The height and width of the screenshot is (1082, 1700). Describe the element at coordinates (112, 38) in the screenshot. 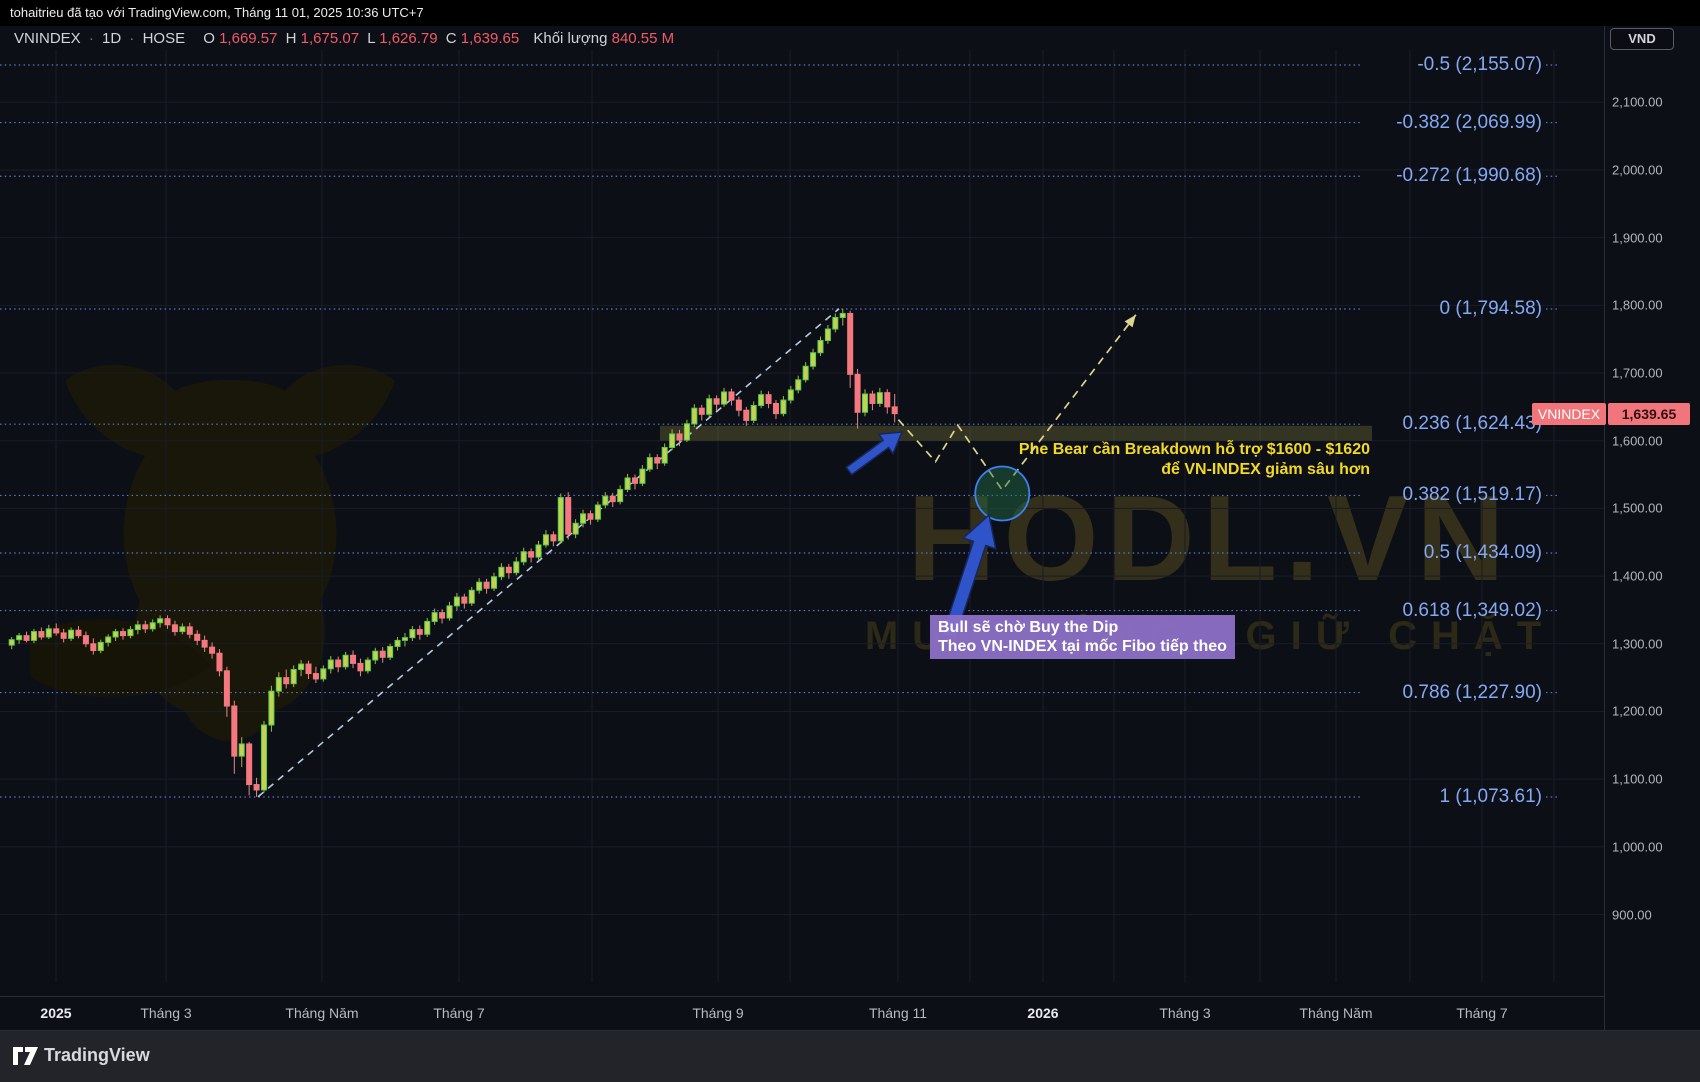

I see `interval: 1D` at that location.